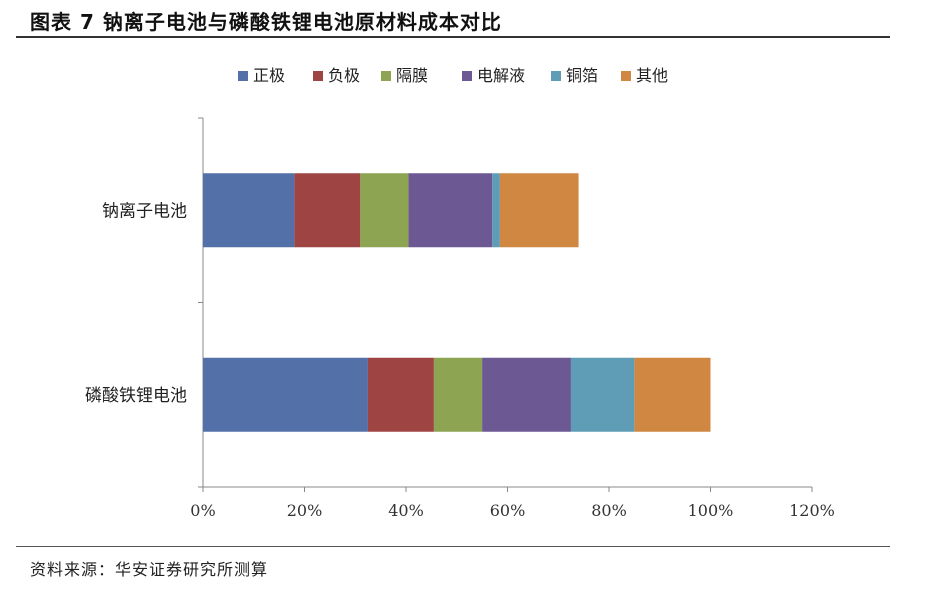 The height and width of the screenshot is (591, 932). Describe the element at coordinates (149, 569) in the screenshot. I see `source-note: 资料来源：华安证券研究所测算` at that location.